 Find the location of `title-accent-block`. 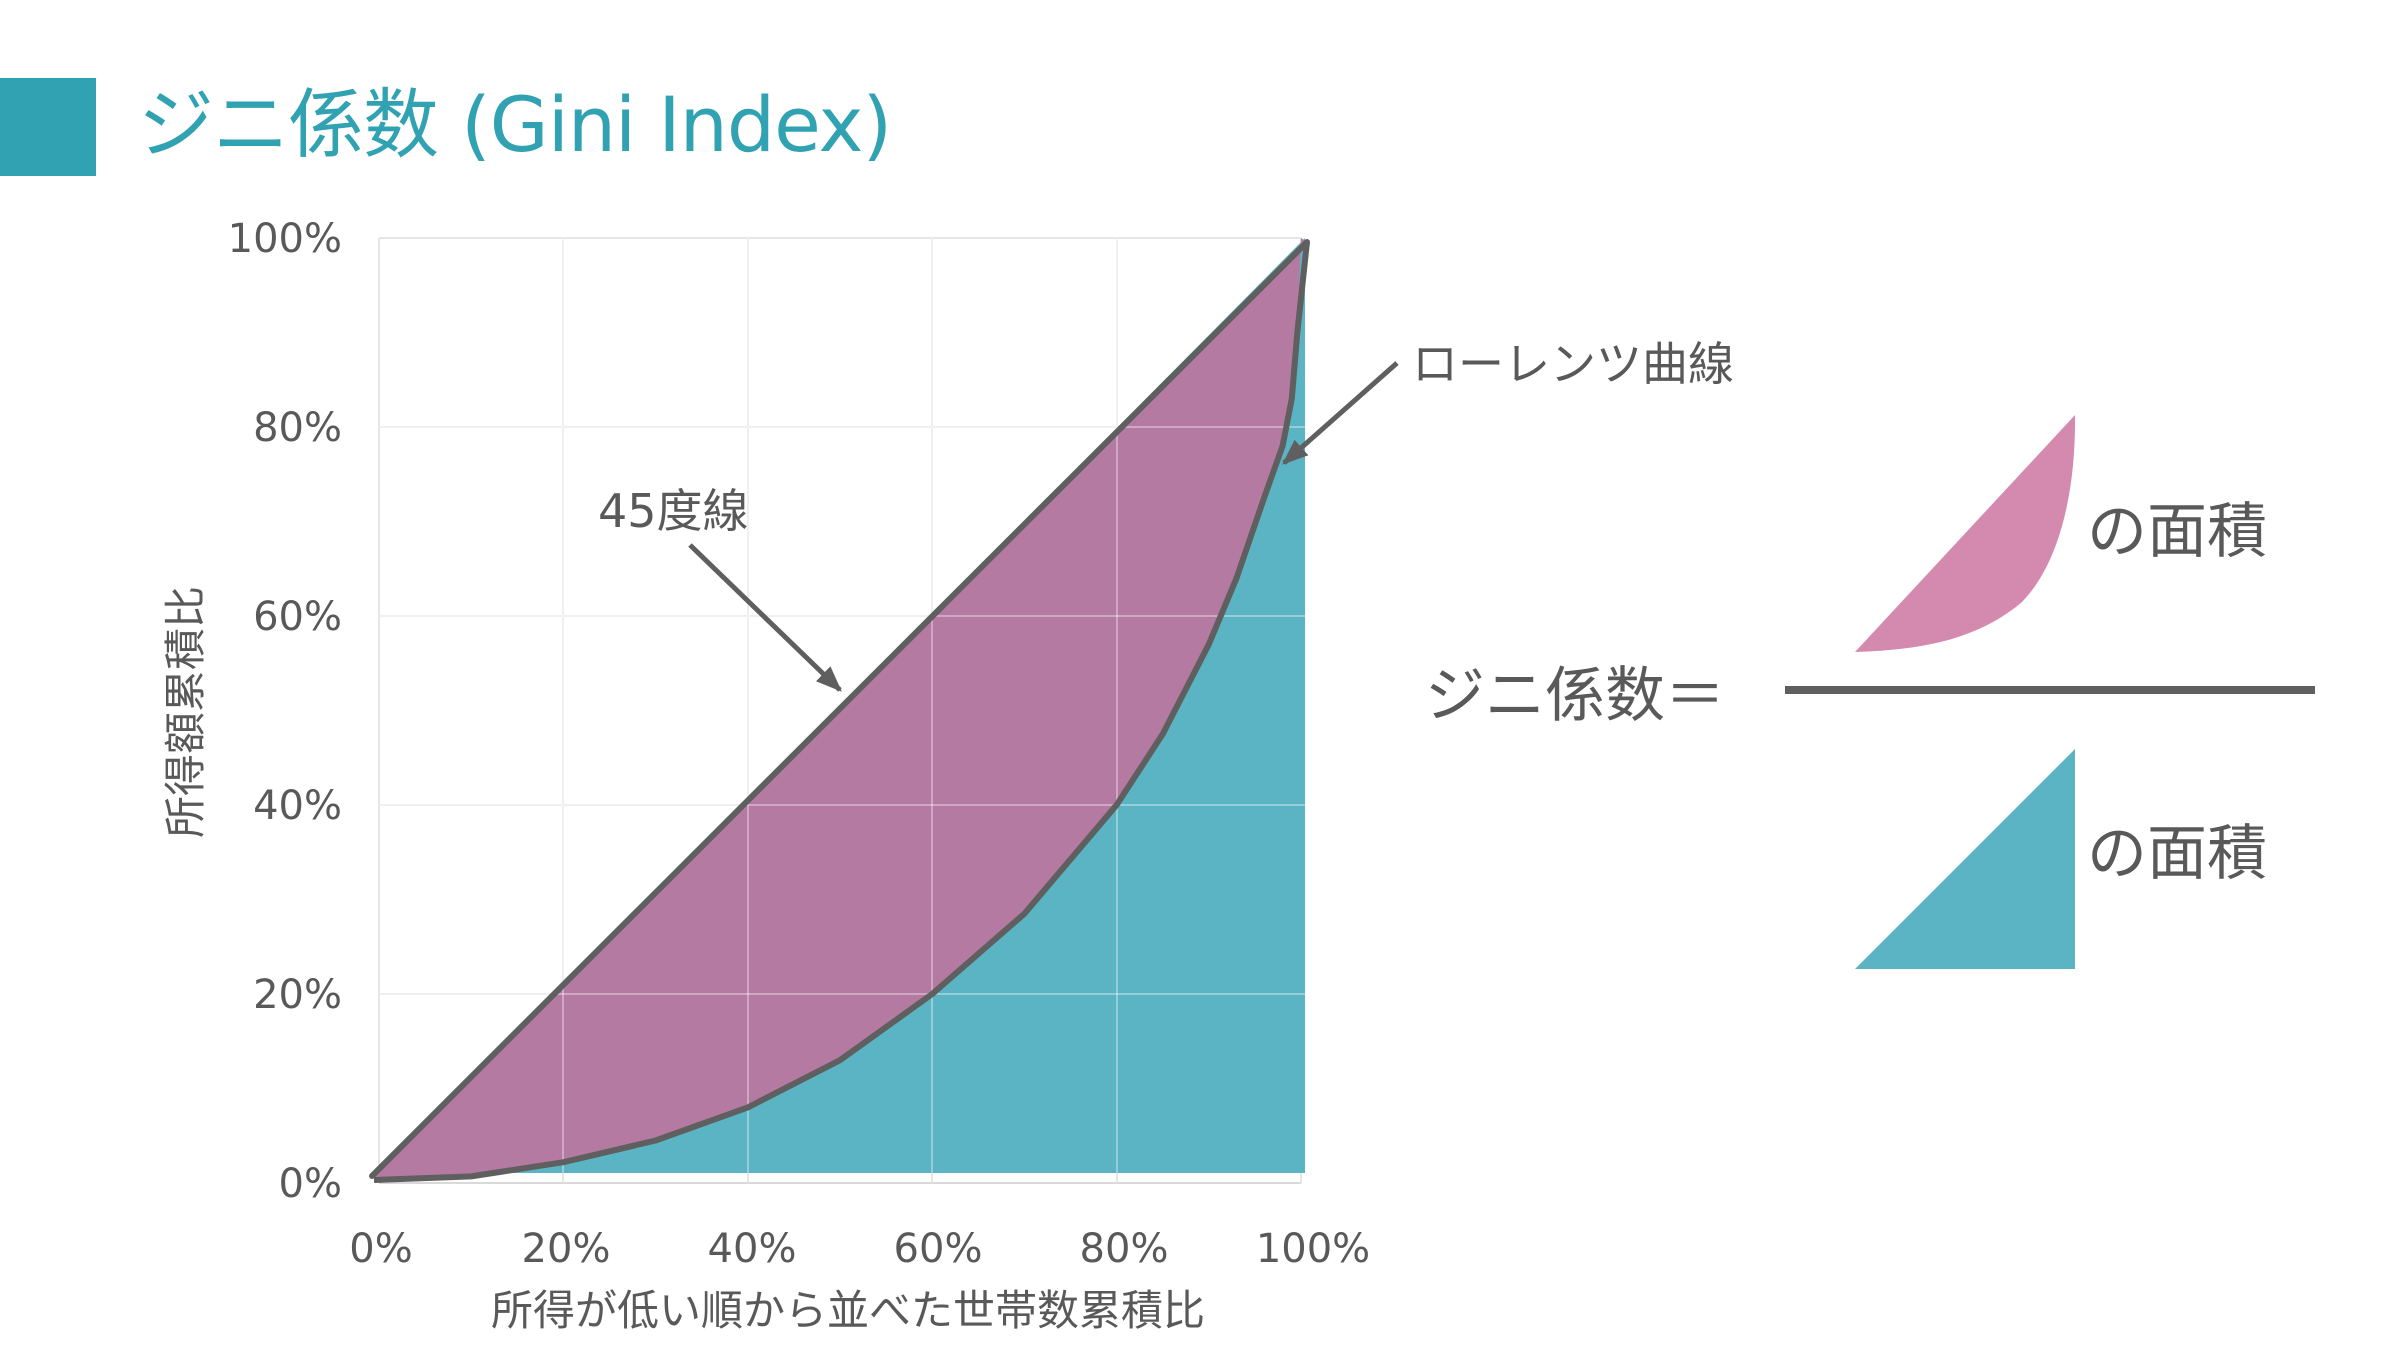

title-accent-block is located at coordinates (48, 127).